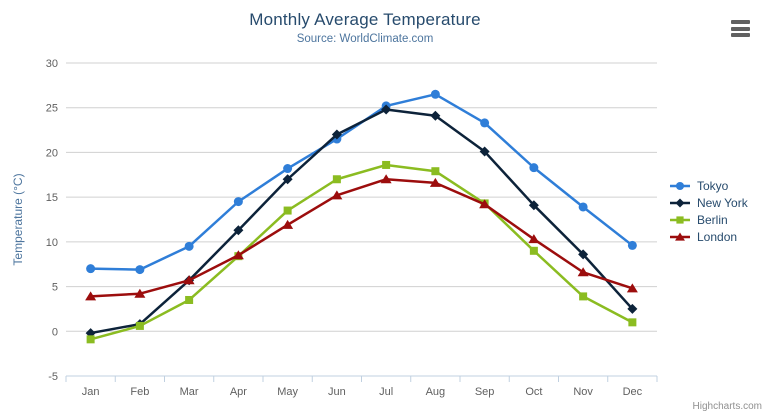 The height and width of the screenshot is (416, 769). I want to click on legend-item-new-york: New York, so click(709, 202).